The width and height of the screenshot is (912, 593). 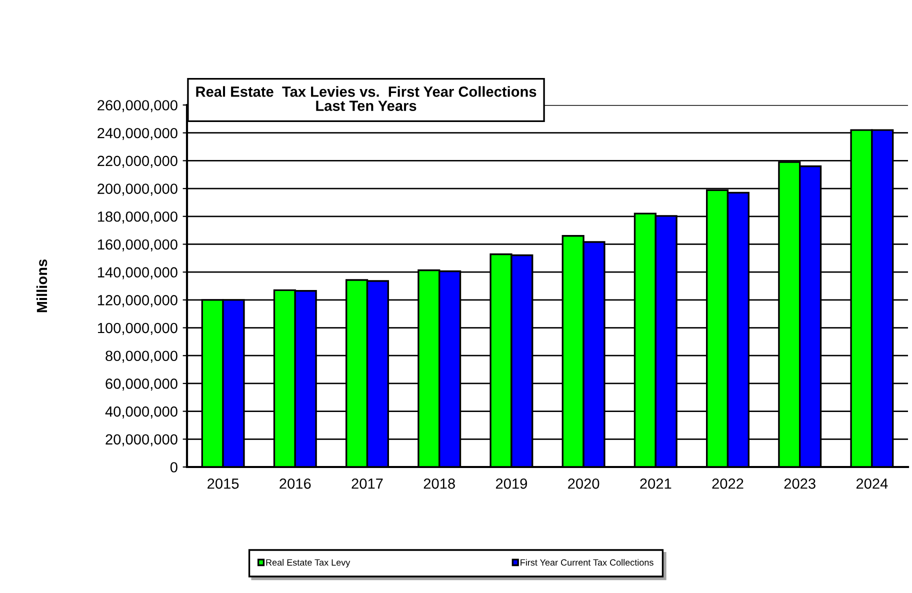 I want to click on y-tick-label: 240,000,000, so click(x=138, y=134).